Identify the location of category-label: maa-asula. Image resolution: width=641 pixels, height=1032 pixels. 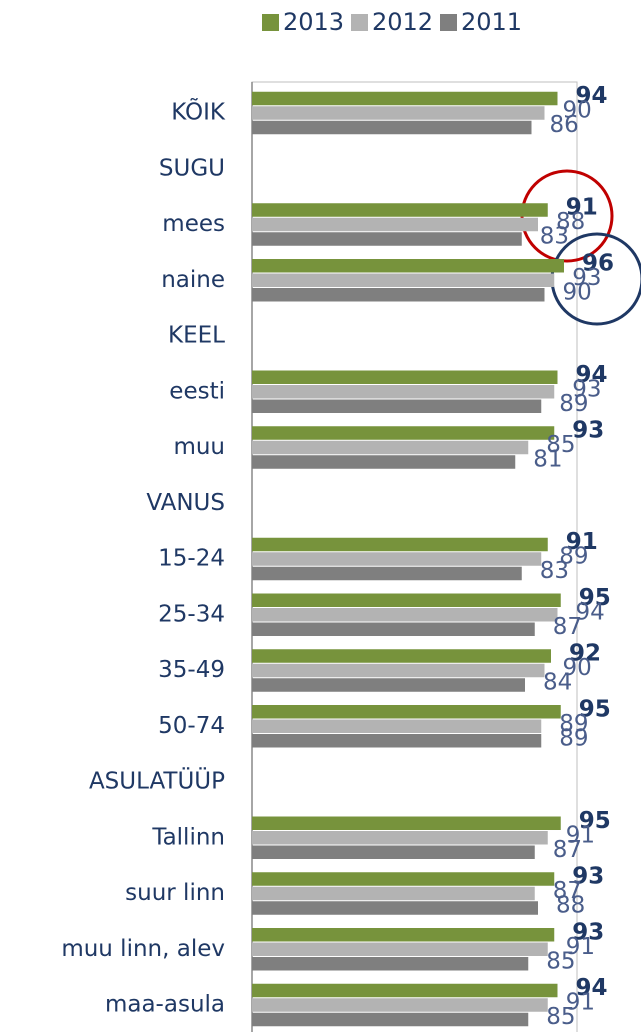
(165, 1005).